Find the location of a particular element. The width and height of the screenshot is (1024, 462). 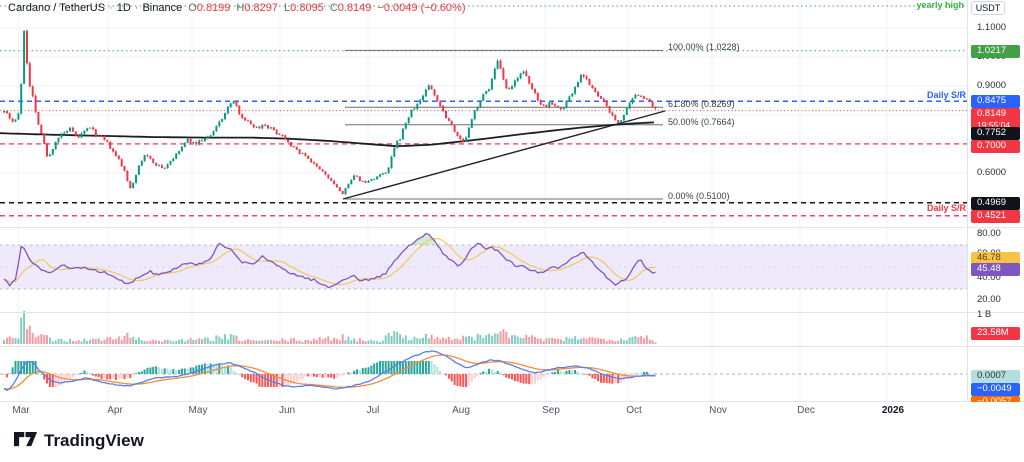

low-key: L is located at coordinates (287, 8).